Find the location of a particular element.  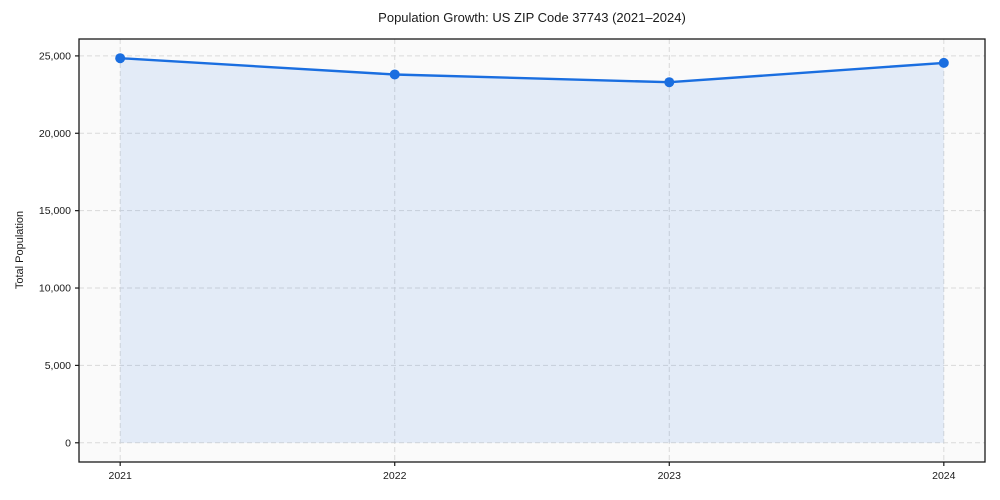

data-line is located at coordinates (532, 70).